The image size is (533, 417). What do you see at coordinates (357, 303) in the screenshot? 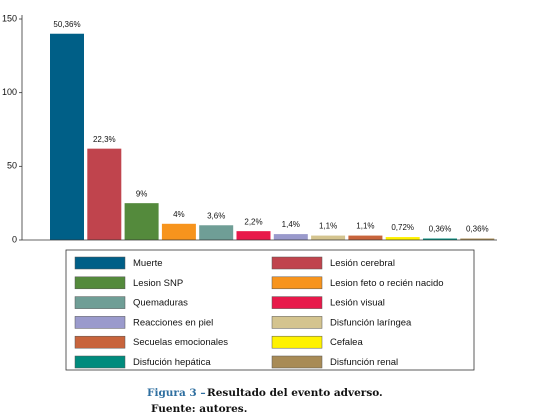
I see `legend-label: Lesión visual` at bounding box center [357, 303].